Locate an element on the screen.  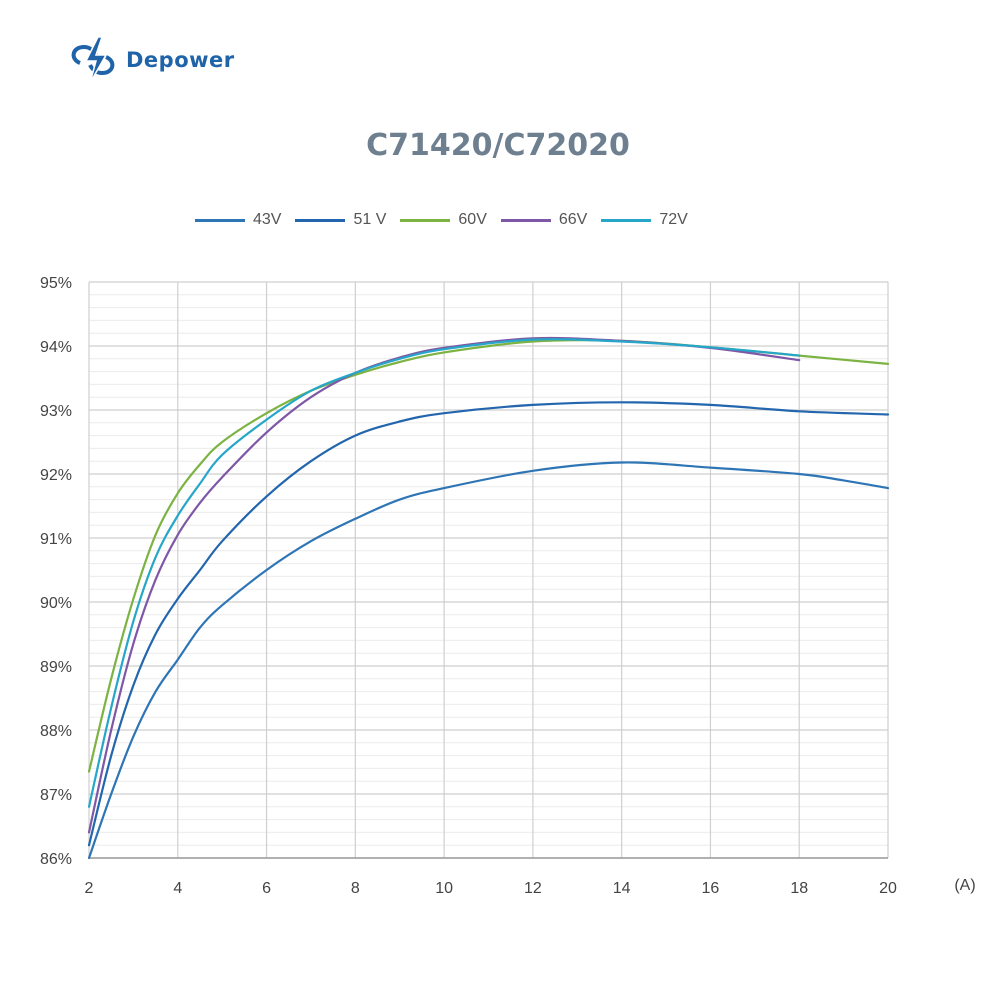
chart-legend: 43V 51 V 60V 66V 72V is located at coordinates (448, 220).